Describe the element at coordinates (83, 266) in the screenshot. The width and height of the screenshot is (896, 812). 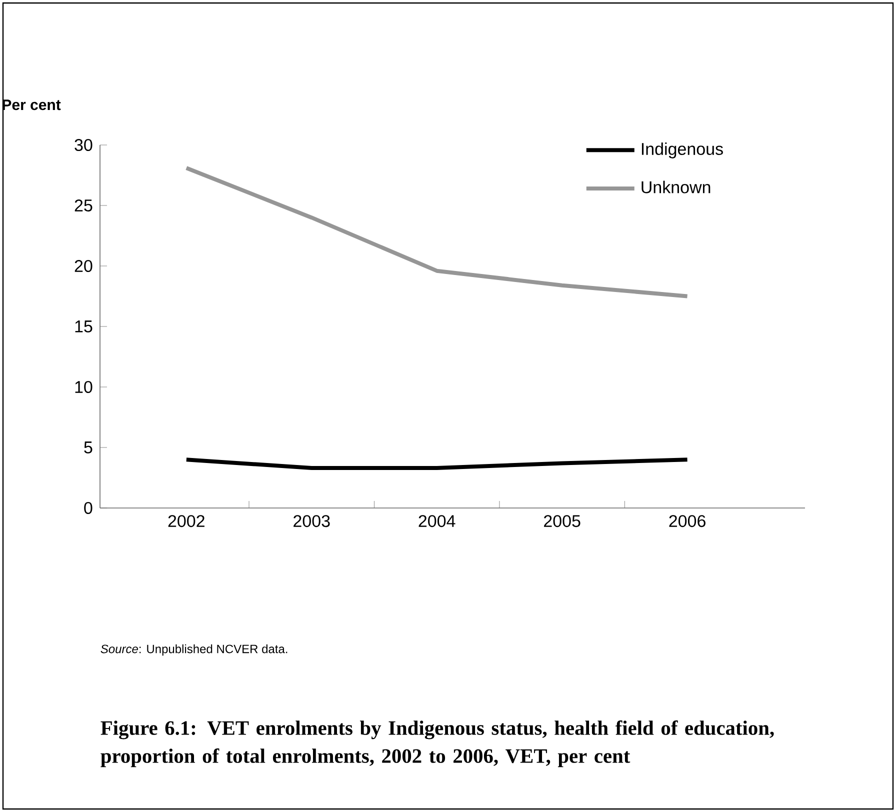
I see `y-tick-label: 20` at that location.